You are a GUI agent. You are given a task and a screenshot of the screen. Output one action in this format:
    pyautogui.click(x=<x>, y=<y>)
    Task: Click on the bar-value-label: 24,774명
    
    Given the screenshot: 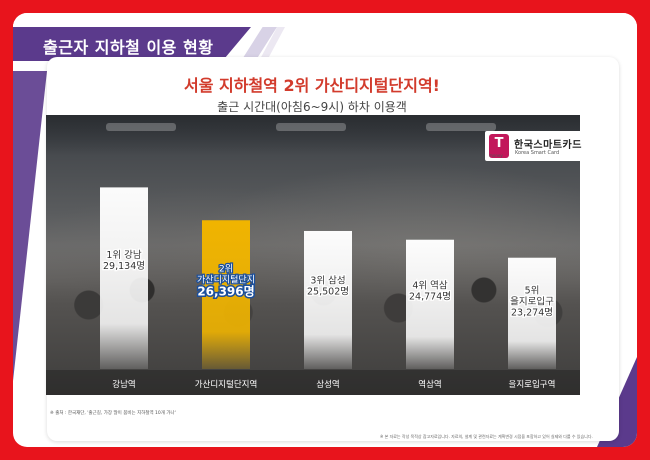 What is the action you would take?
    pyautogui.click(x=430, y=297)
    